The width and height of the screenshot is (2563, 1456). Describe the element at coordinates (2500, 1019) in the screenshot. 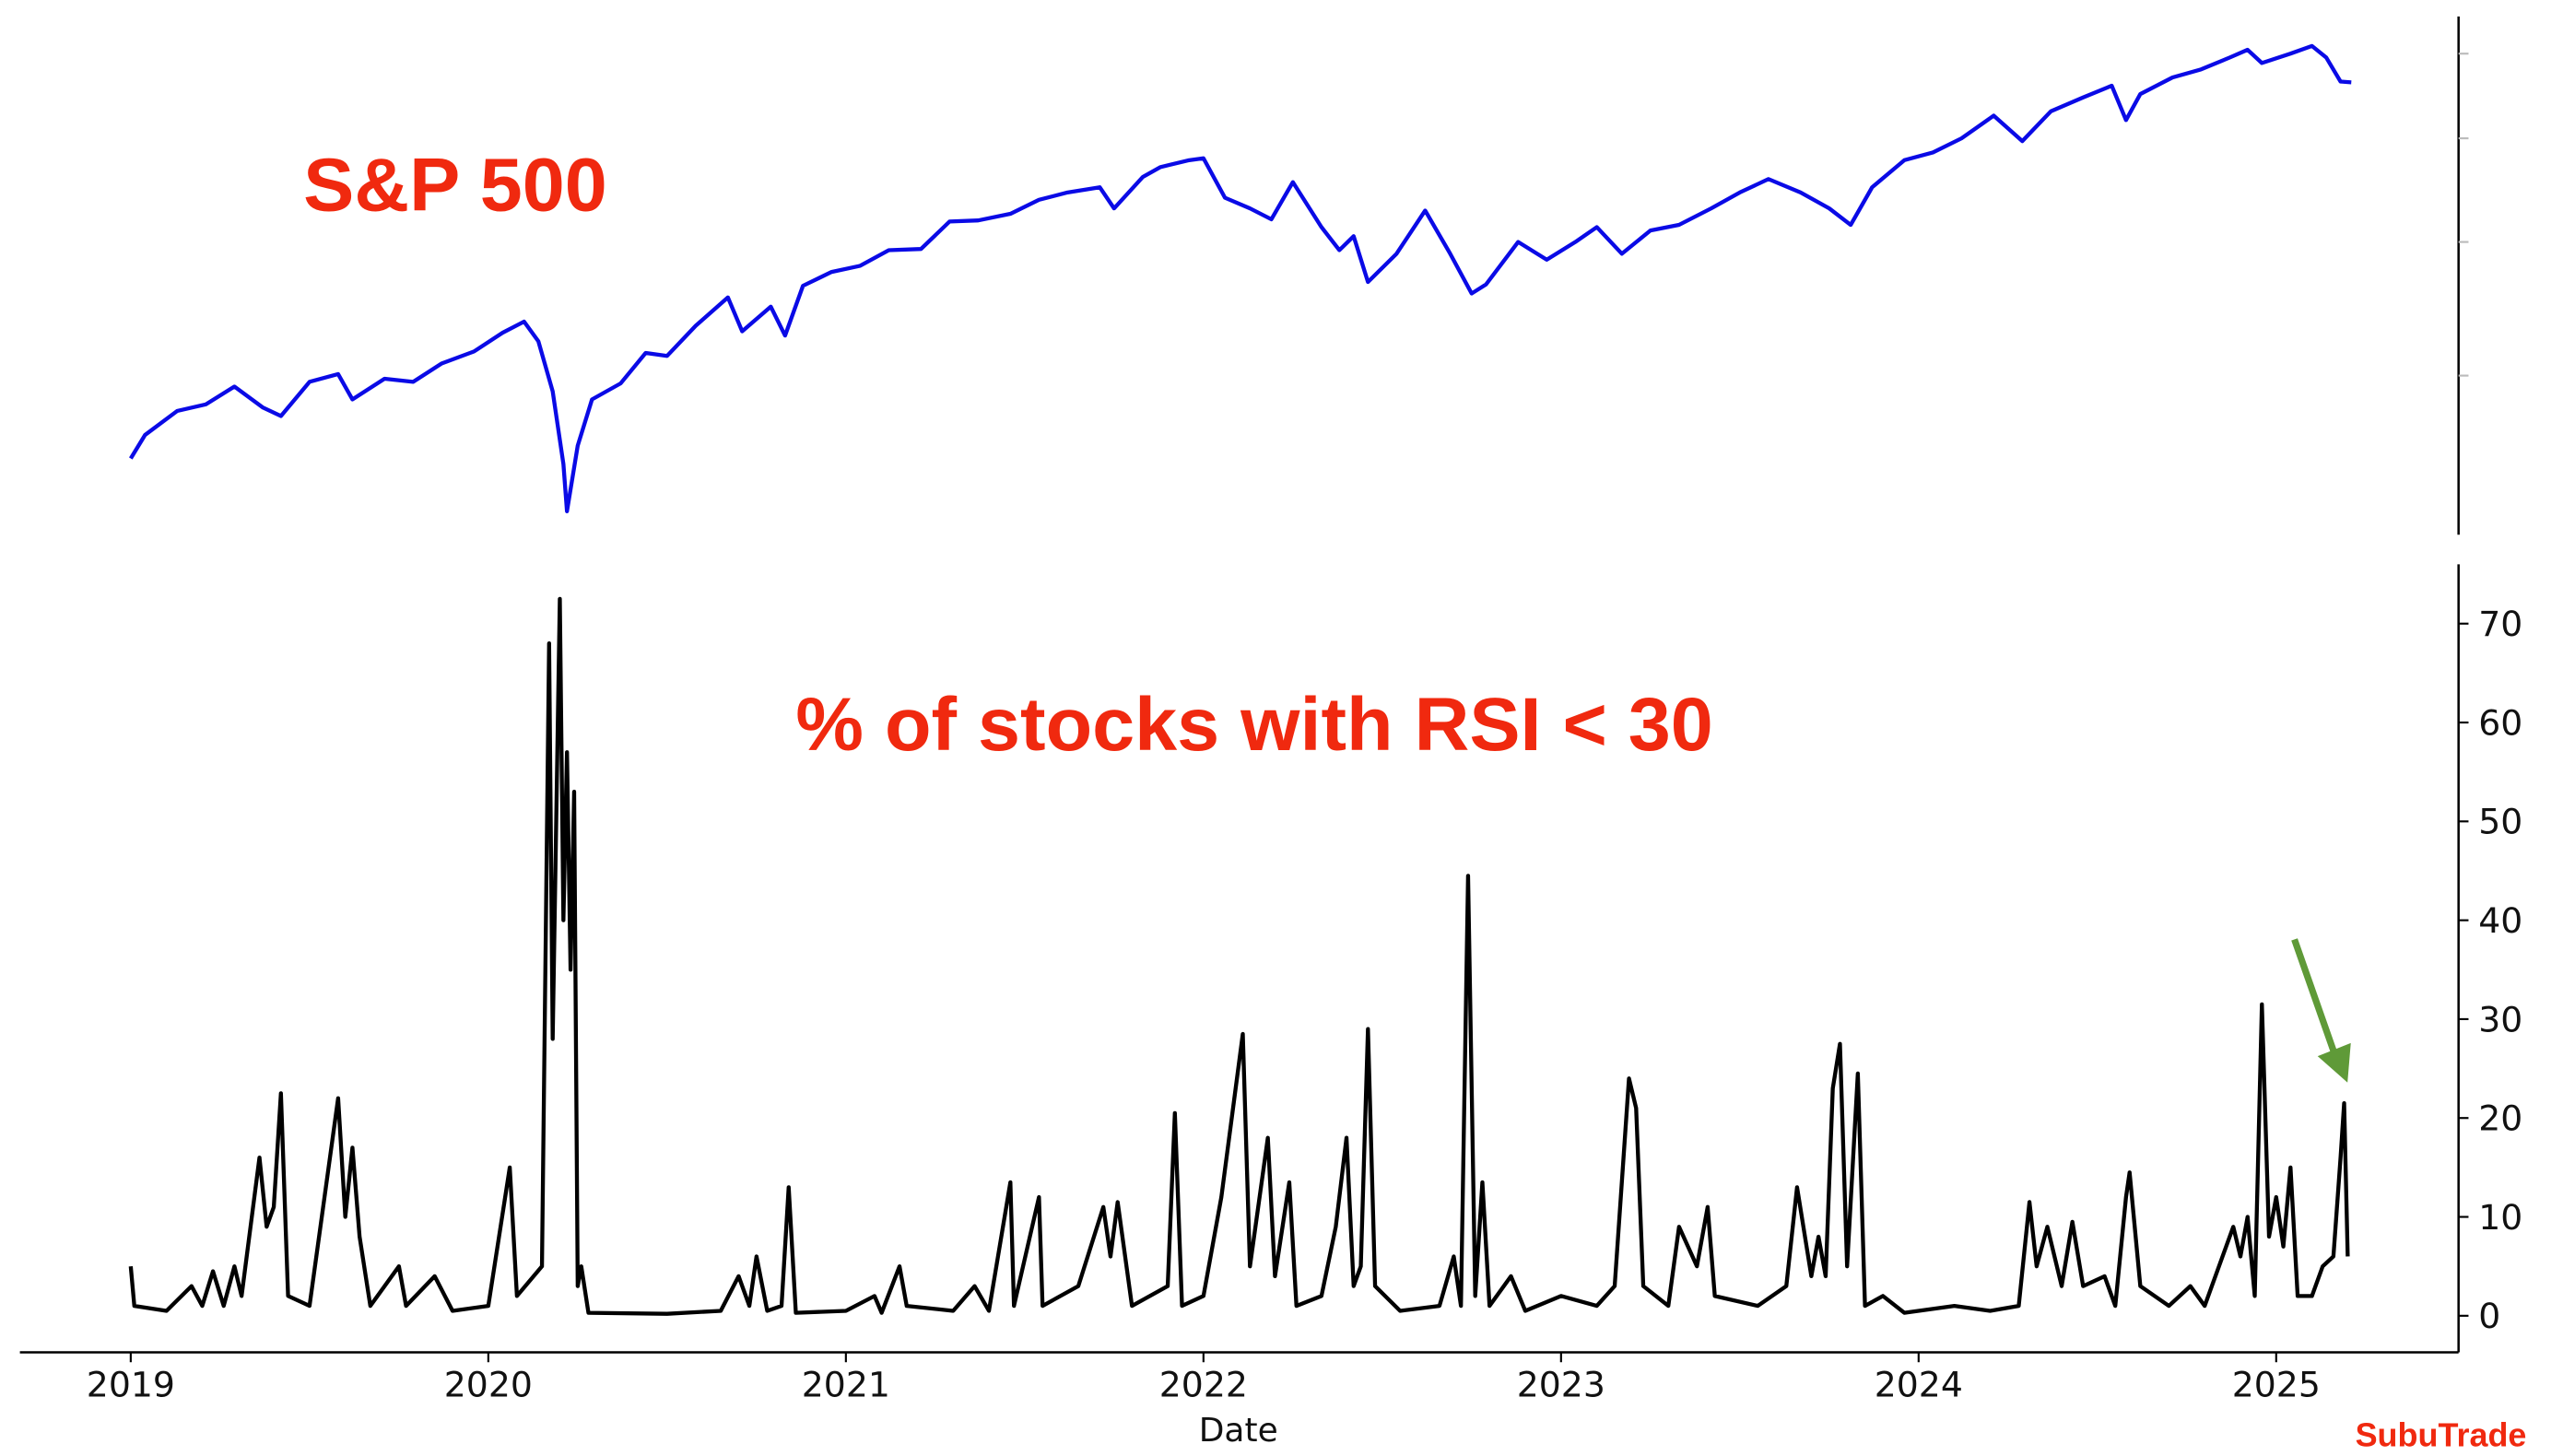

I see `y-tick-label: 30` at that location.